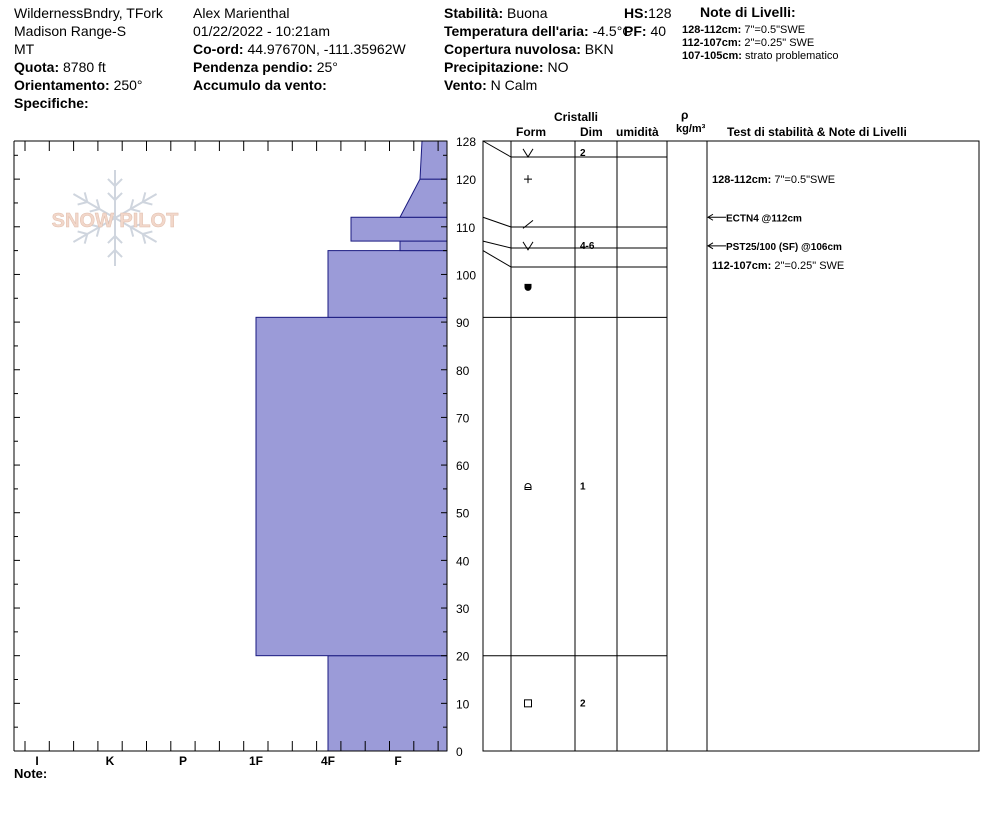 This screenshot has width=994, height=840. Describe the element at coordinates (24, 49) in the screenshot. I see `location-line-3: MT` at that location.